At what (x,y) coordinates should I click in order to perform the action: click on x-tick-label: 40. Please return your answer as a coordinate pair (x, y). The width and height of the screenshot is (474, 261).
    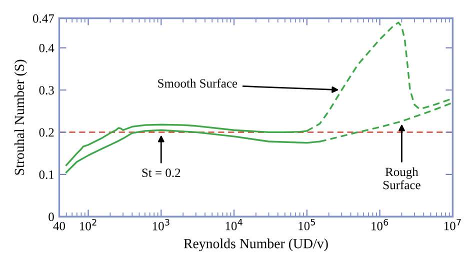
    Looking at the image, I should click on (59, 226).